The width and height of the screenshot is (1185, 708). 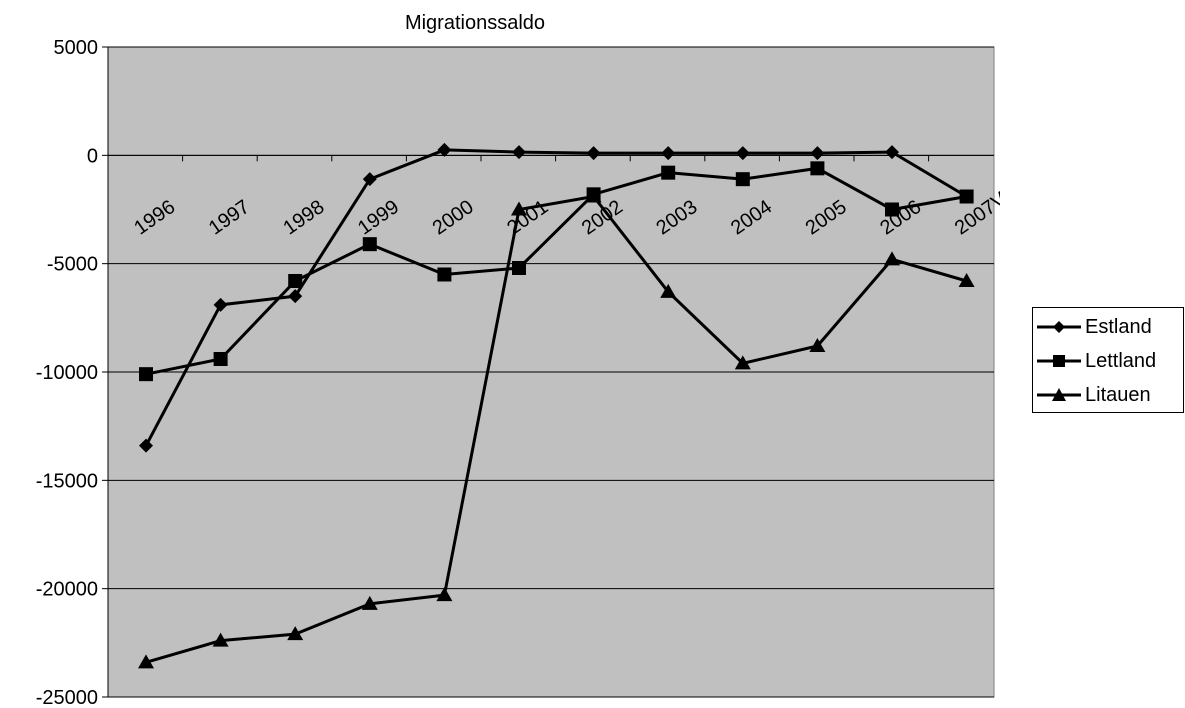 What do you see at coordinates (1118, 326) in the screenshot?
I see `legend-label: Estland` at bounding box center [1118, 326].